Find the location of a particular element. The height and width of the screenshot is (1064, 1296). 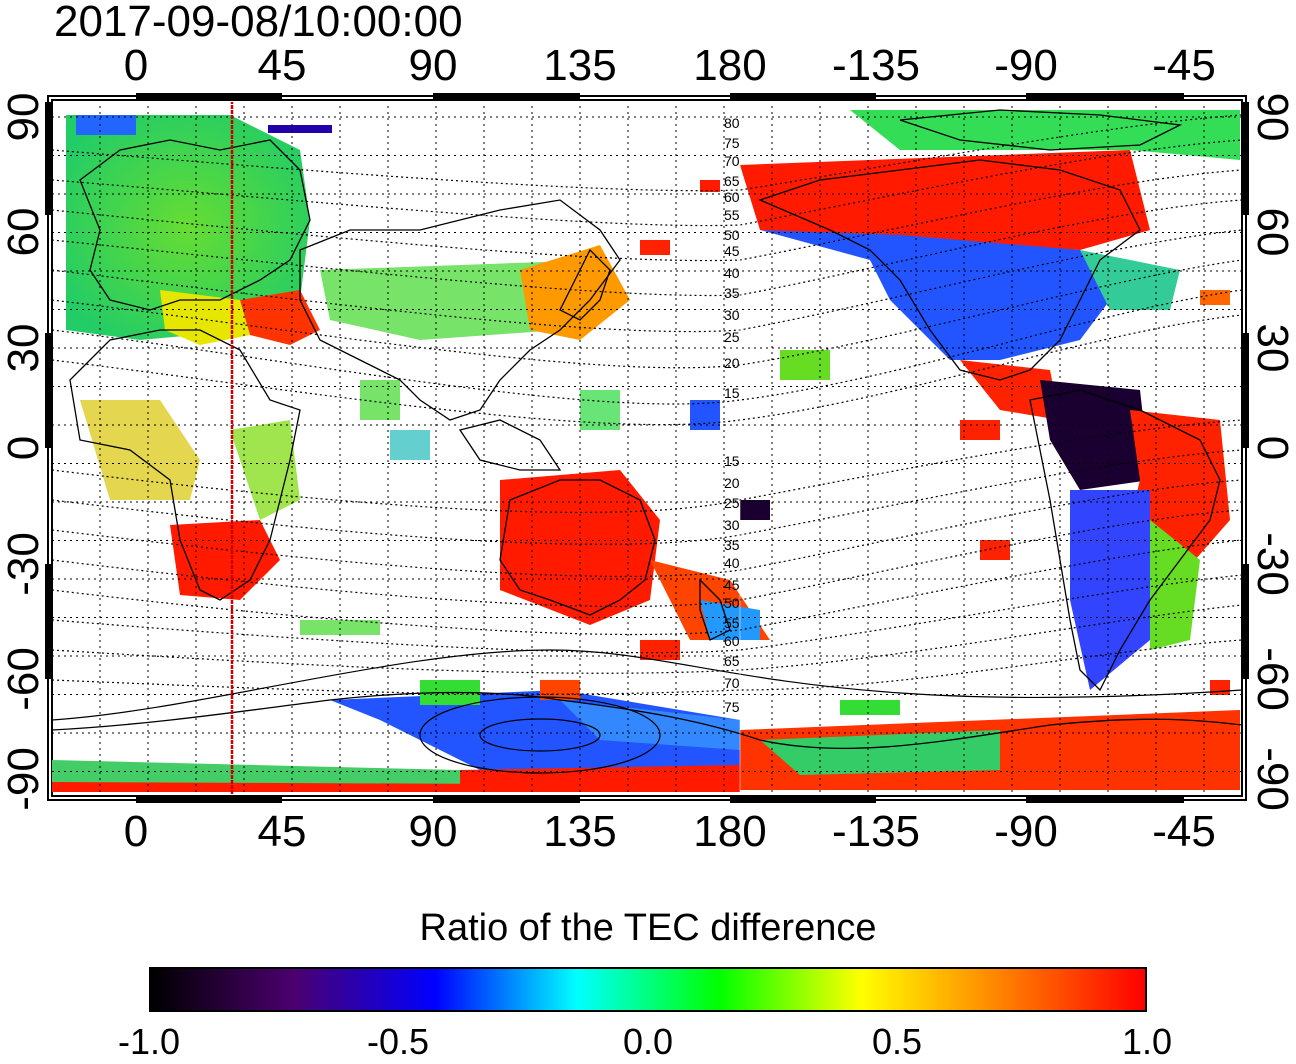

tick-bot-label: 0 is located at coordinates (136, 831).